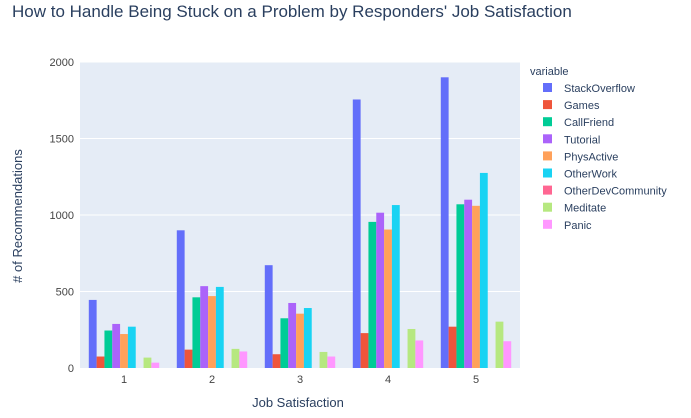  I want to click on legend-swatch-panic, so click(547, 224).